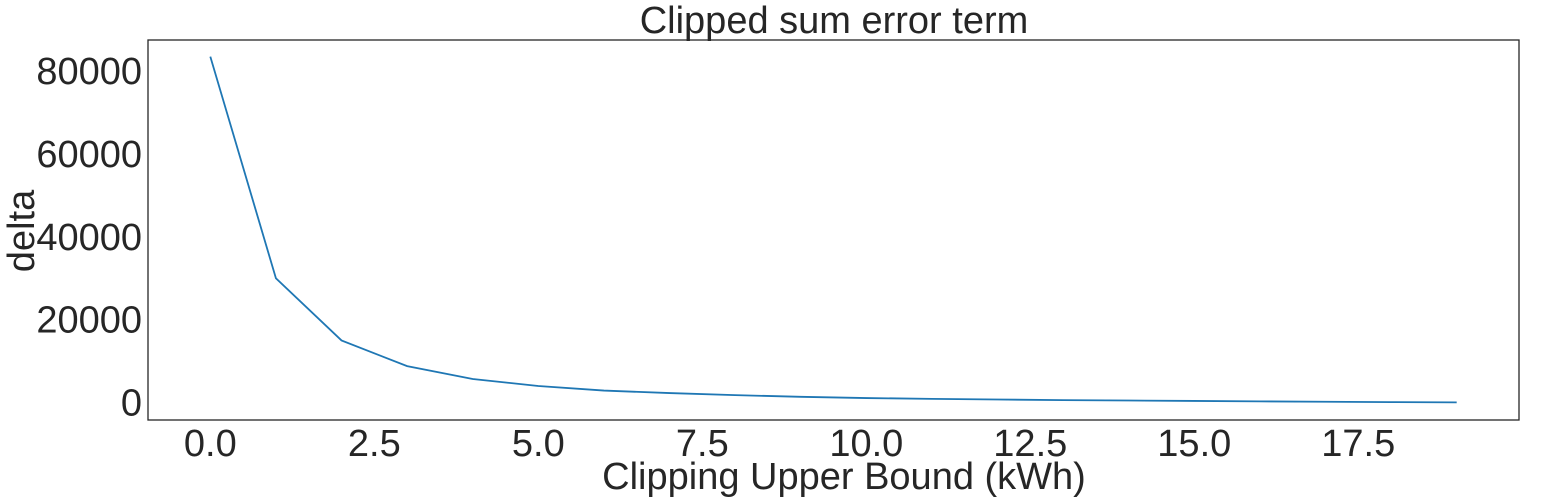 Image resolution: width=1550 pixels, height=501 pixels. What do you see at coordinates (702, 444) in the screenshot?
I see `x-tick-label: 7.5` at bounding box center [702, 444].